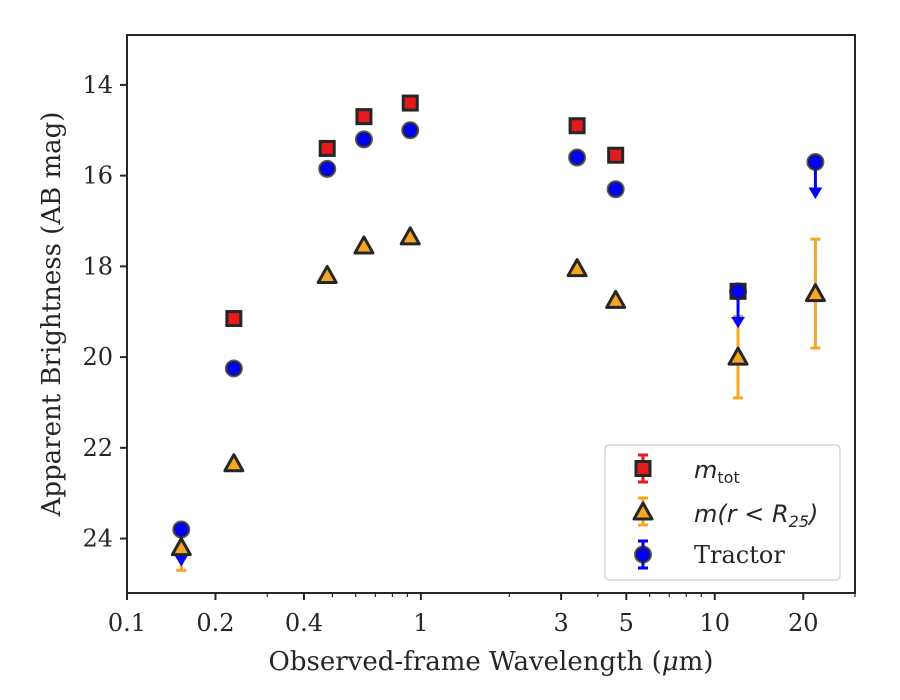  I want to click on y-tick-label: 14, so click(97, 85).